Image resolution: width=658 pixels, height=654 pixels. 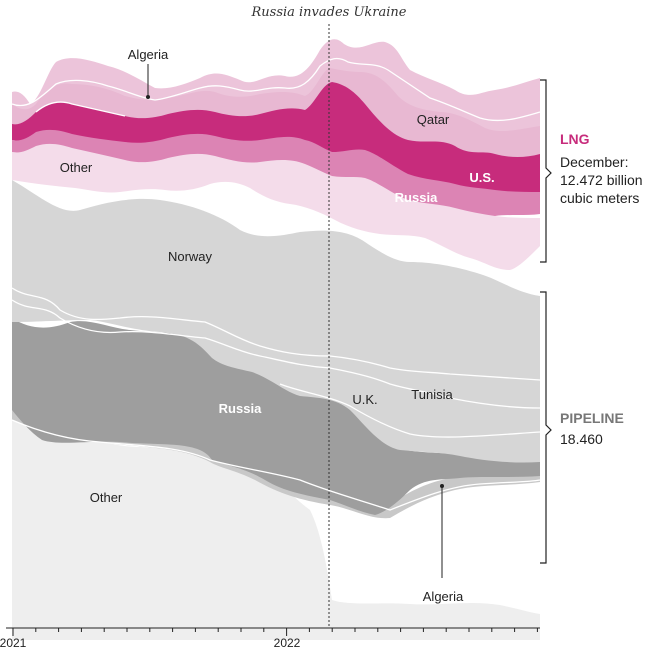 I want to click on invasion-annotation: Russia invades Ukraine, so click(x=328, y=12).